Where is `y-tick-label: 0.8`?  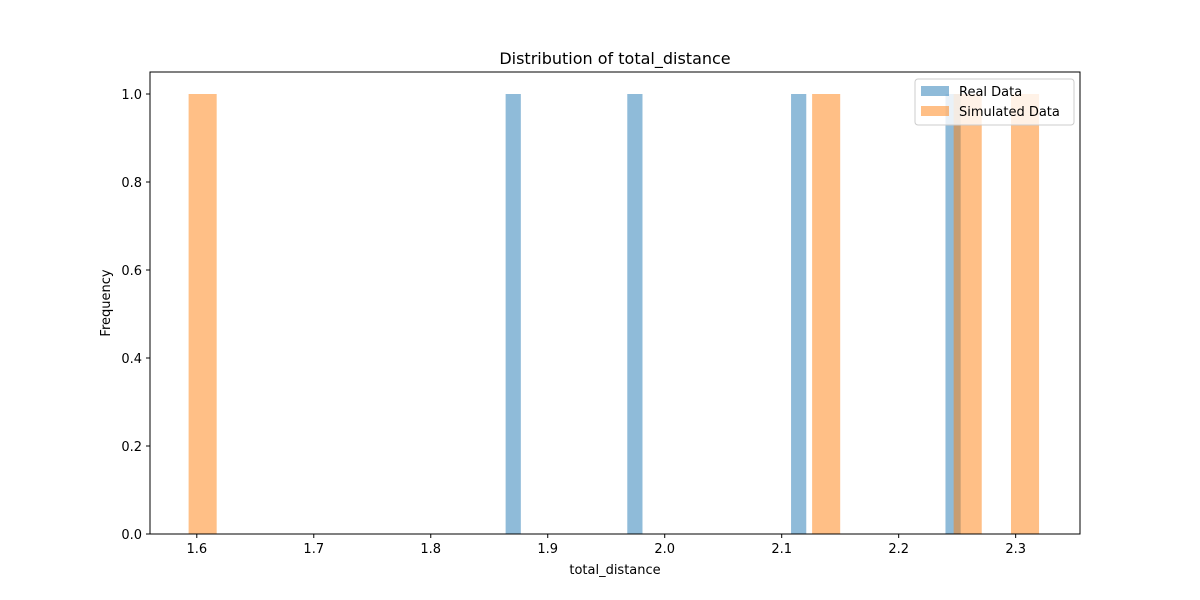 y-tick-label: 0.8 is located at coordinates (131, 183).